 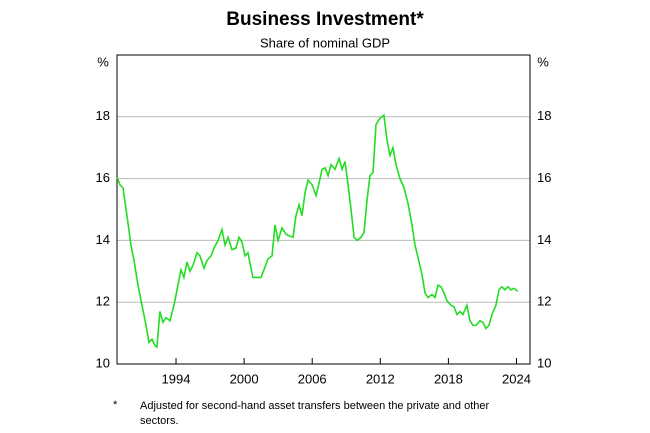 What do you see at coordinates (544, 362) in the screenshot?
I see `y-tick-label-right: 10` at bounding box center [544, 362].